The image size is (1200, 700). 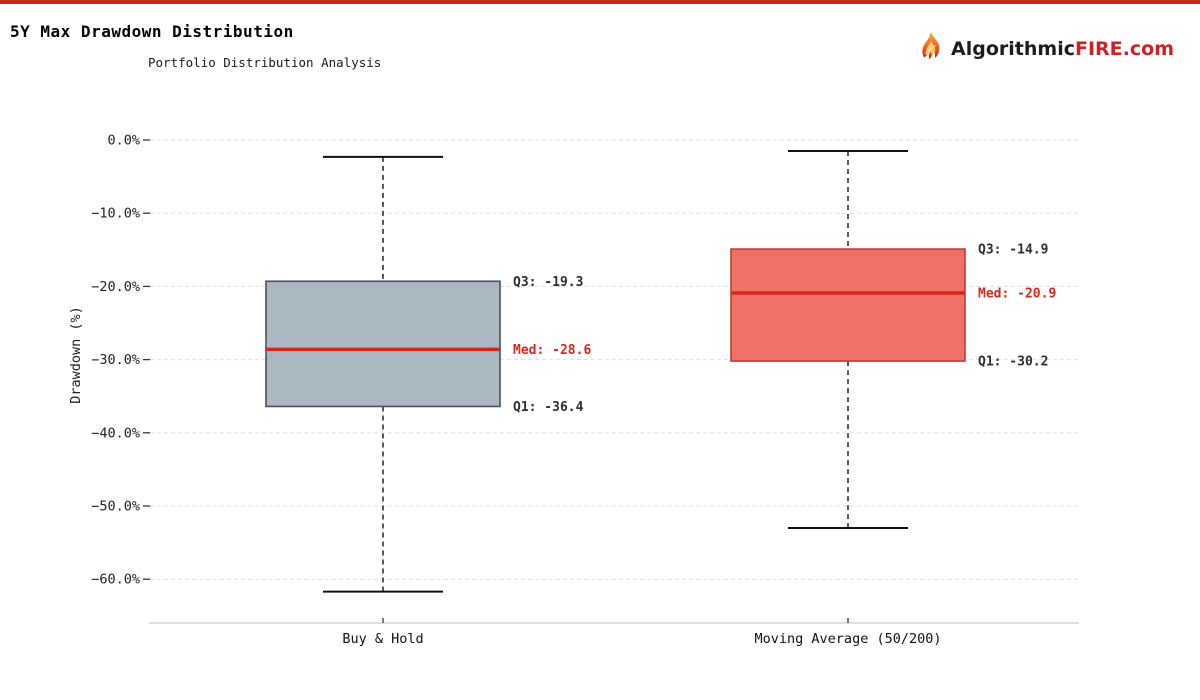 I want to click on x-category-label: Buy & Hold, so click(x=382, y=639).